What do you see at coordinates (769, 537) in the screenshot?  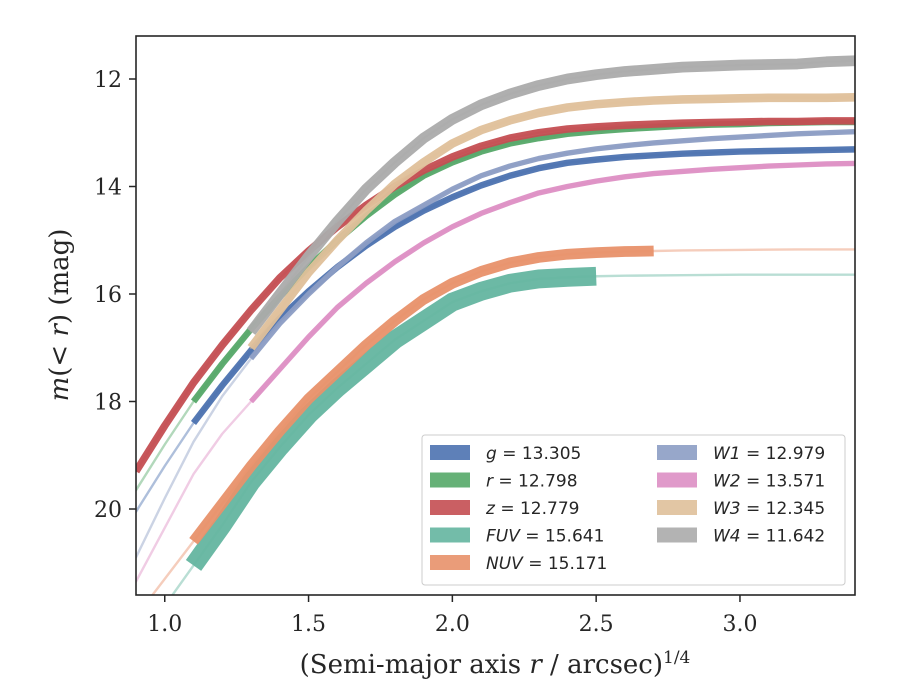 I see `legend-label: W4 = 11.642` at bounding box center [769, 537].